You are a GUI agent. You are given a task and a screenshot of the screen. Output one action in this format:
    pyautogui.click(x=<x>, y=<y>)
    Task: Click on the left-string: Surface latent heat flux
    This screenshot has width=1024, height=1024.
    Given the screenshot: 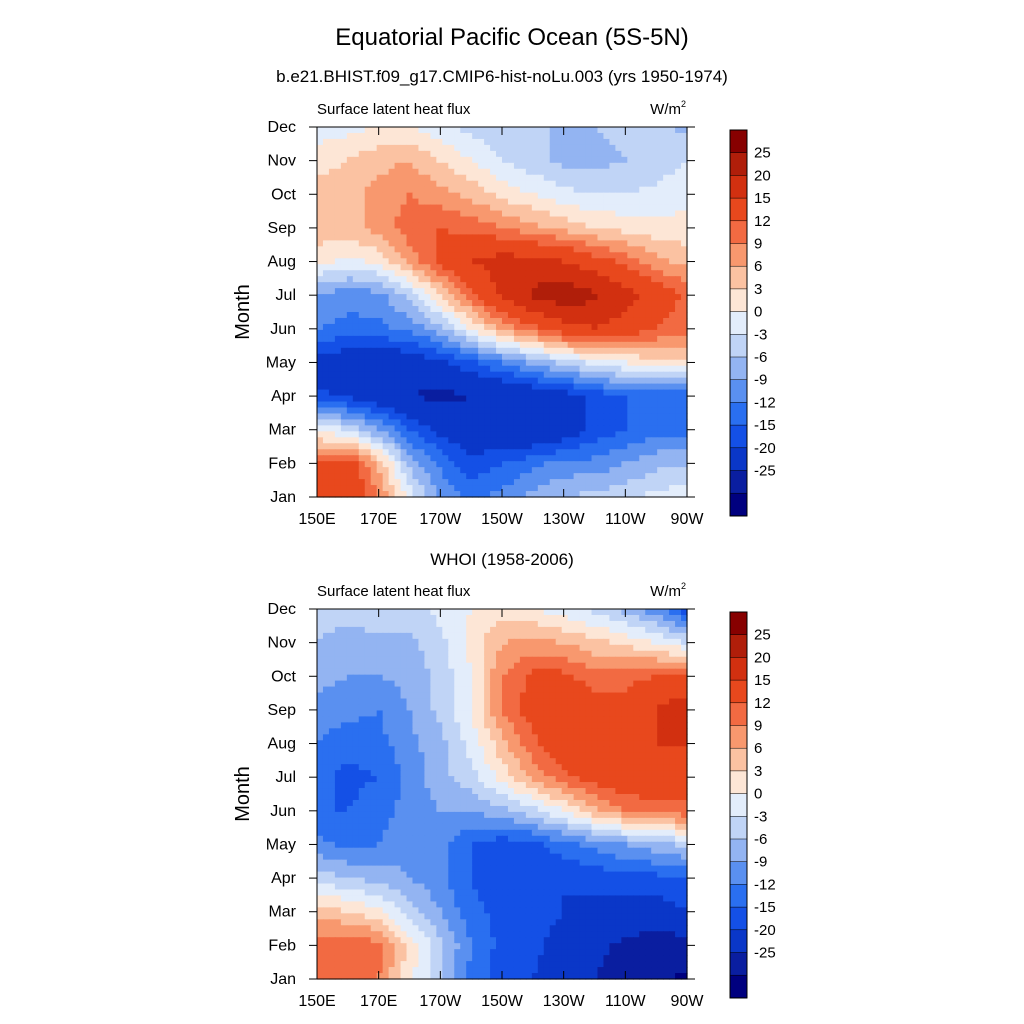 What is the action you would take?
    pyautogui.click(x=394, y=591)
    